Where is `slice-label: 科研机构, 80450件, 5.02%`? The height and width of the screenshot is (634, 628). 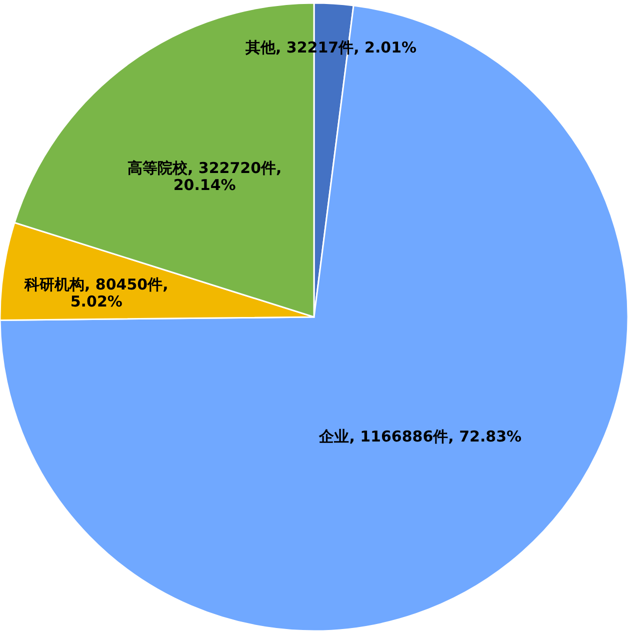
slice-label: 科研机构, 80450件, 5.02% is located at coordinates (95, 293).